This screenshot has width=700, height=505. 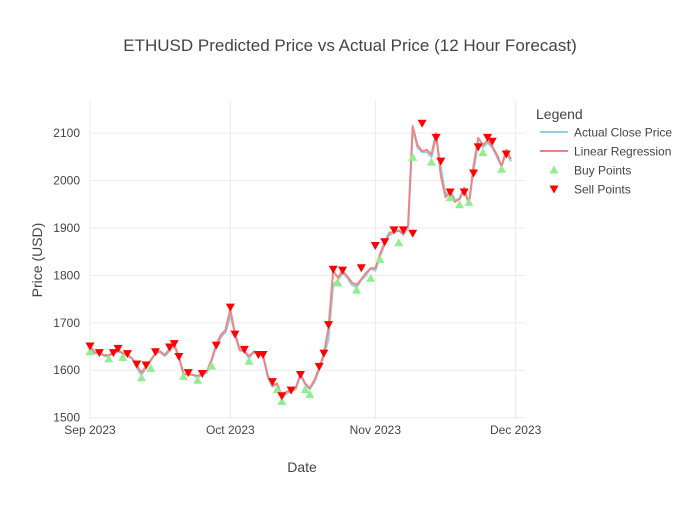 I want to click on x-tick-label: Dec 2023, so click(x=516, y=430).